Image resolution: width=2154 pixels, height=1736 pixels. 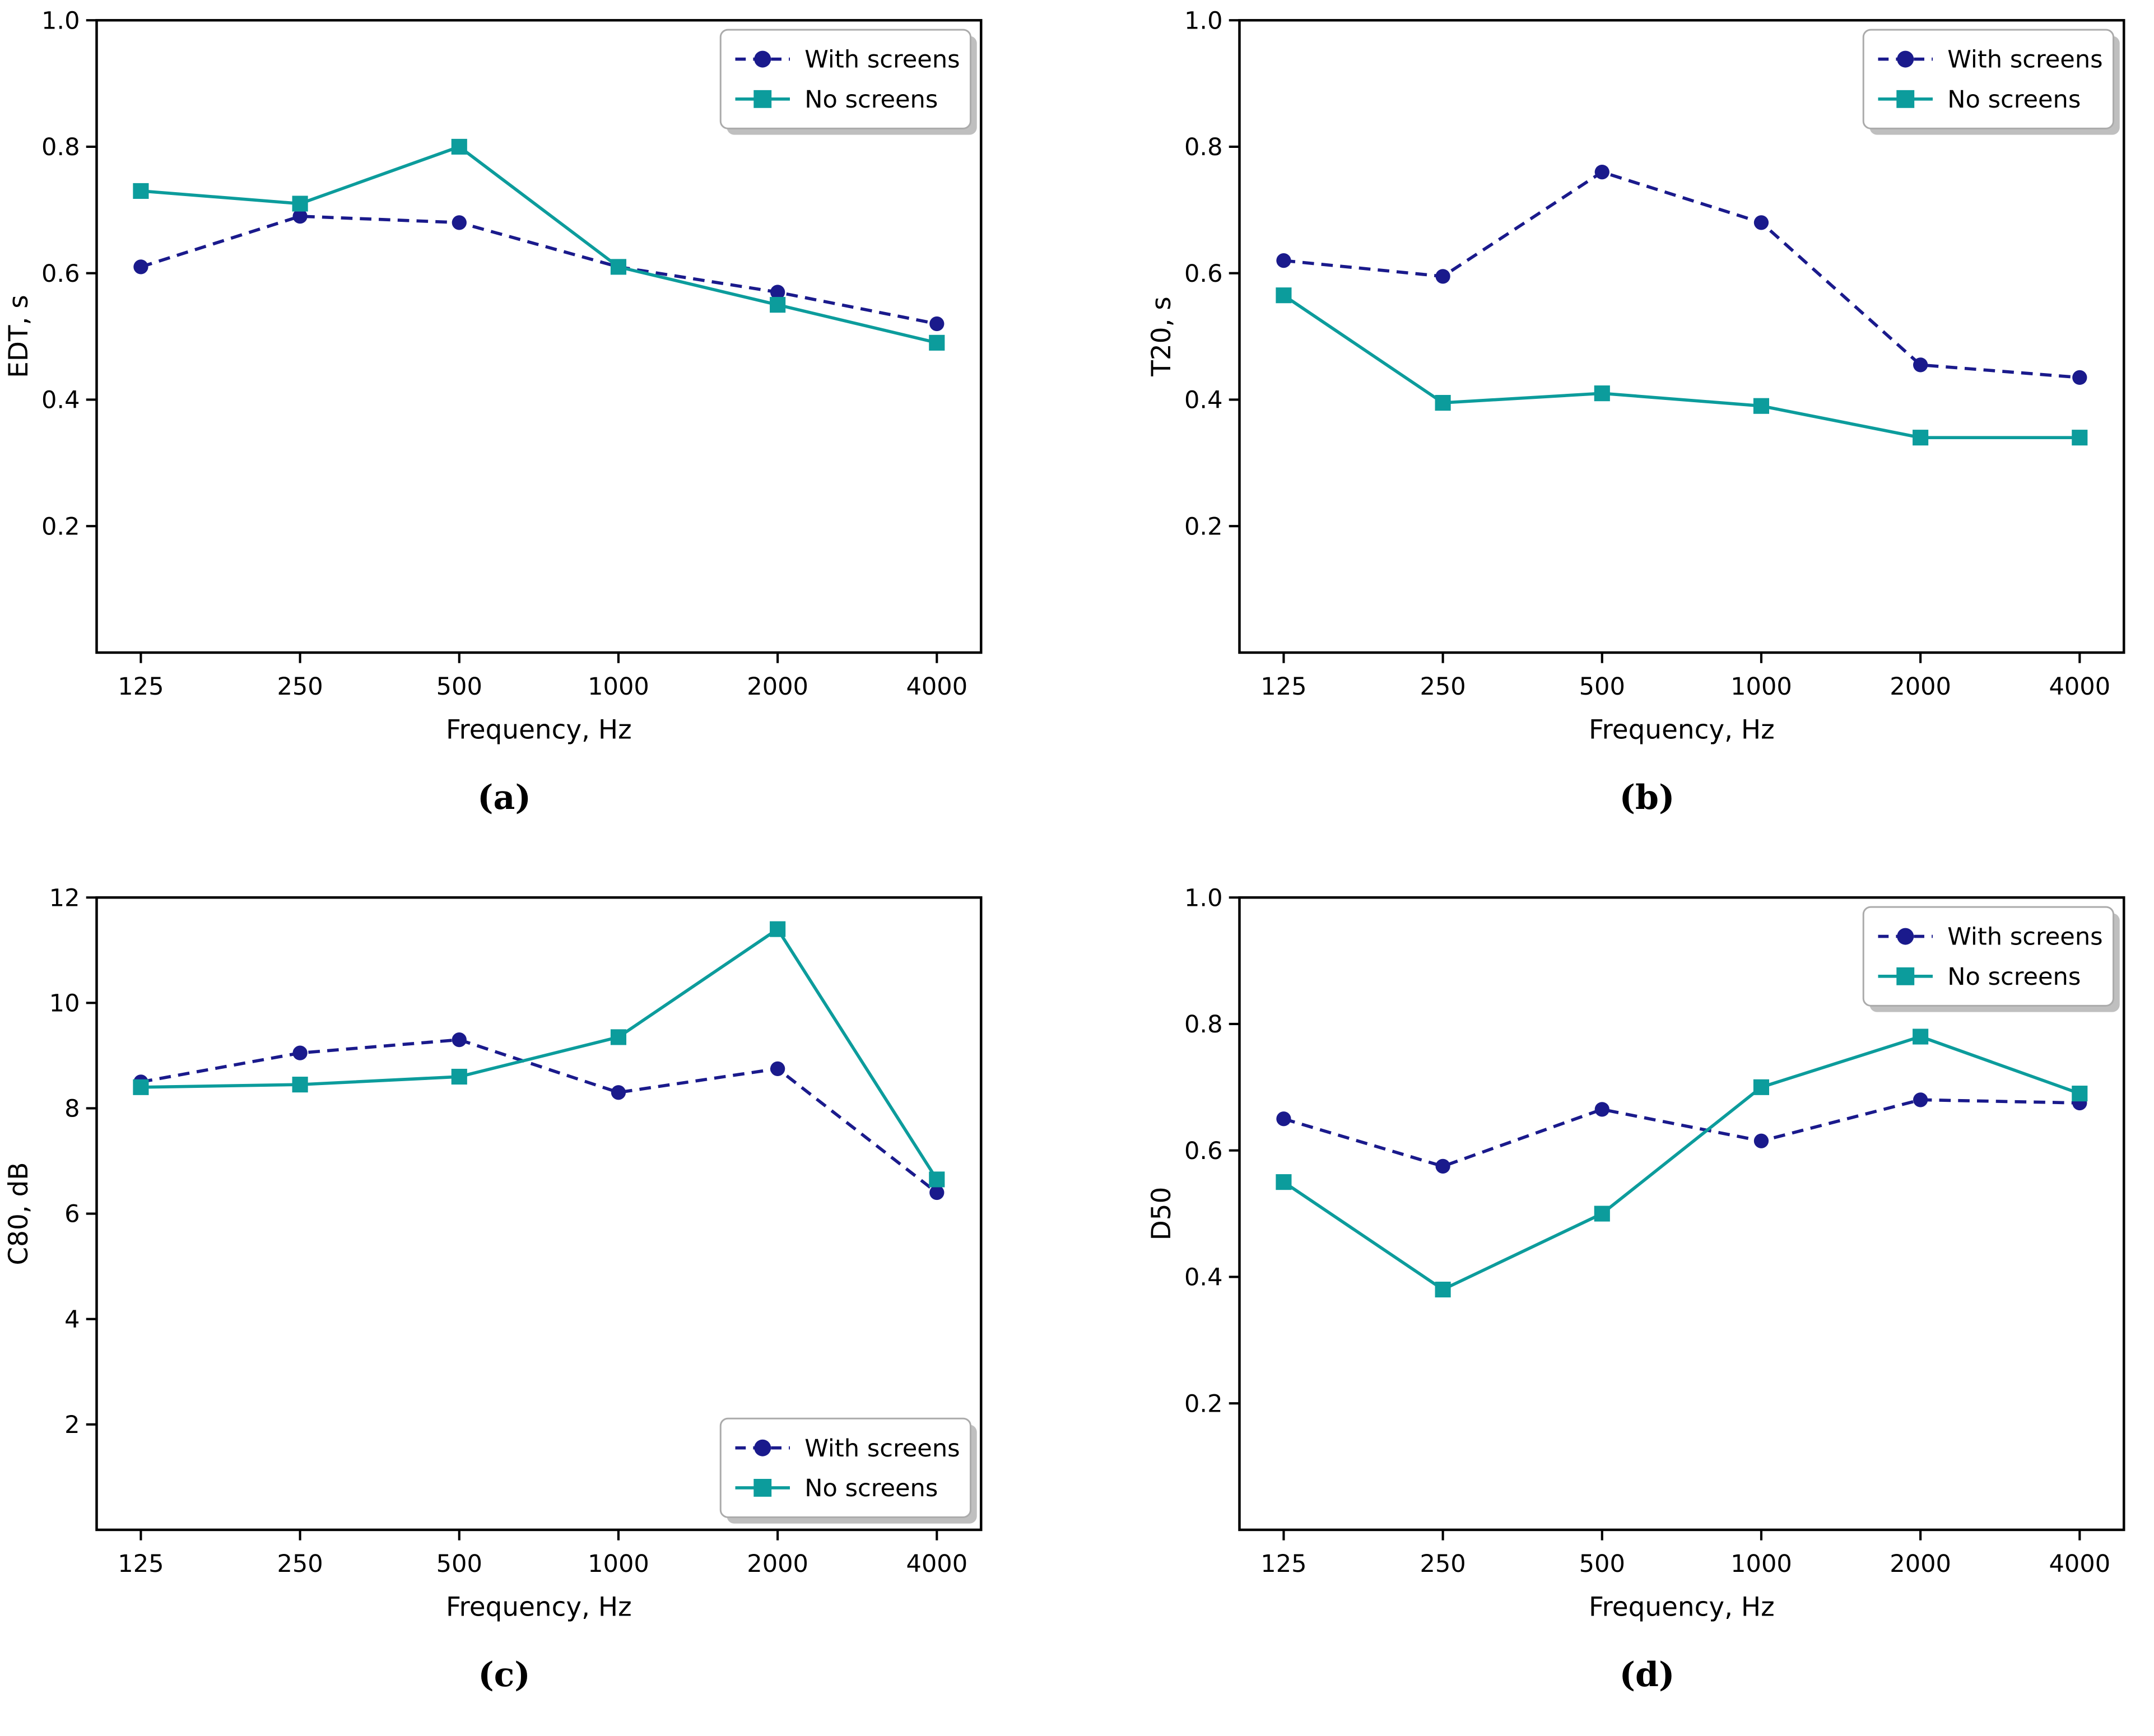 I want to click on y-axis-label: T20, s, so click(x=1162, y=336).